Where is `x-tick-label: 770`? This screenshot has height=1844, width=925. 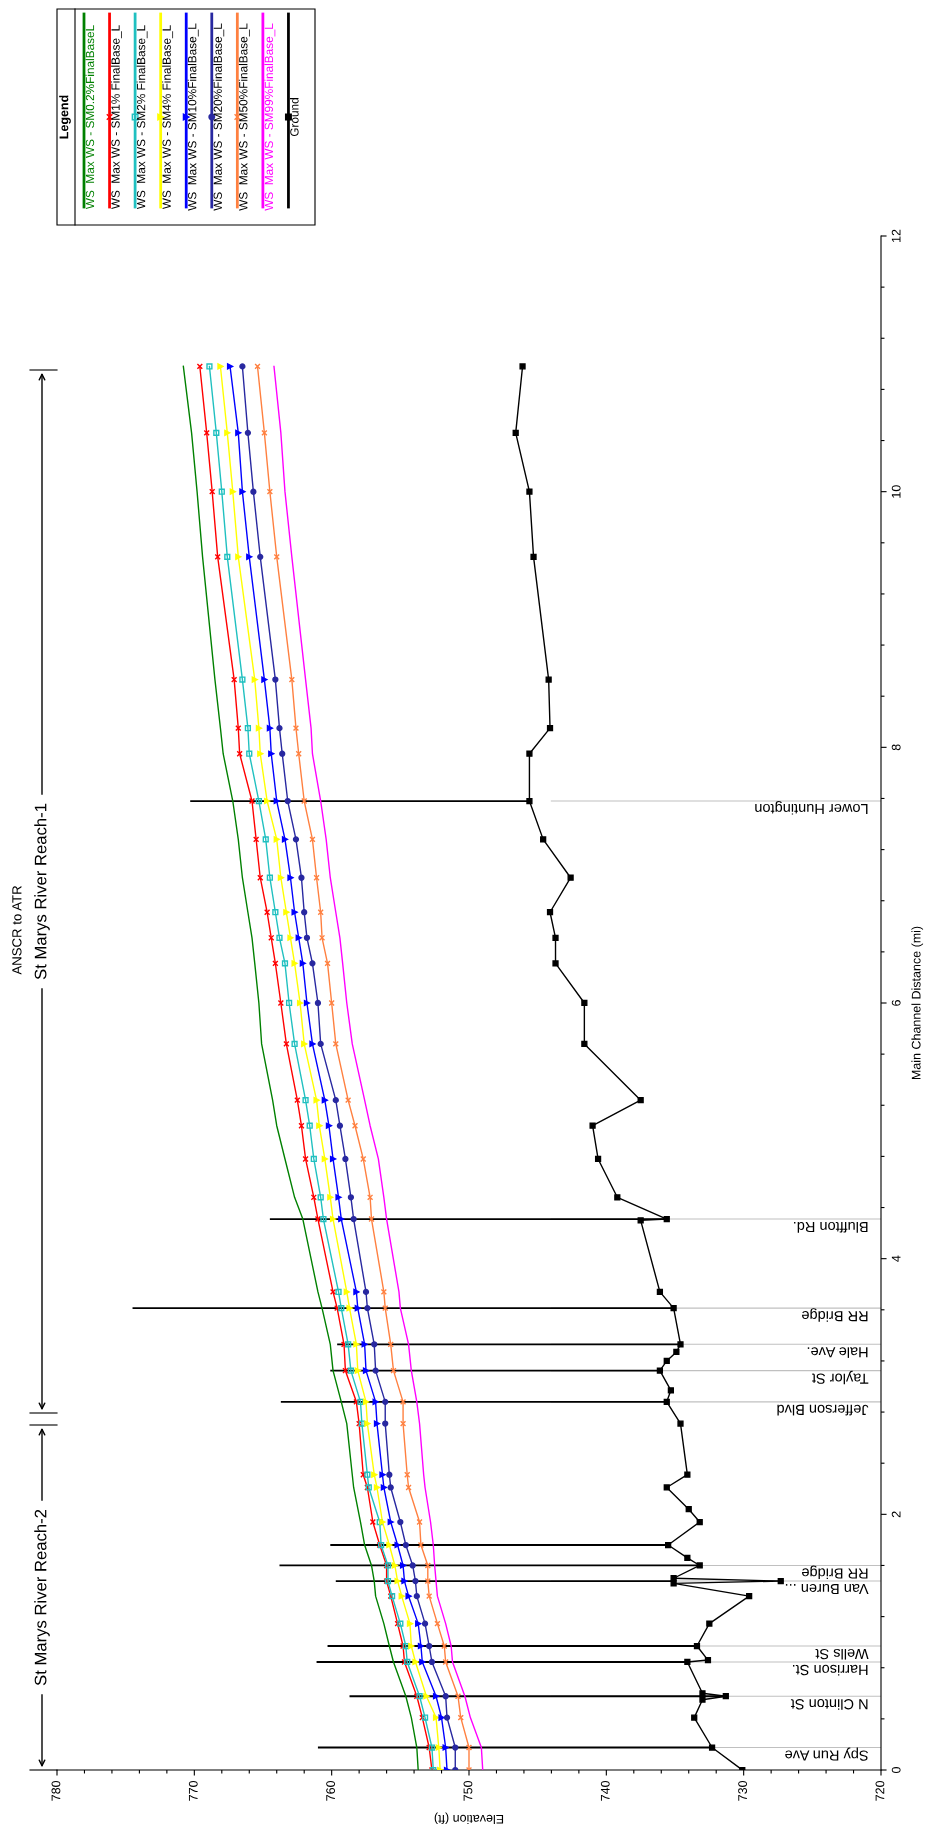 x-tick-label: 770 is located at coordinates (193, 1790).